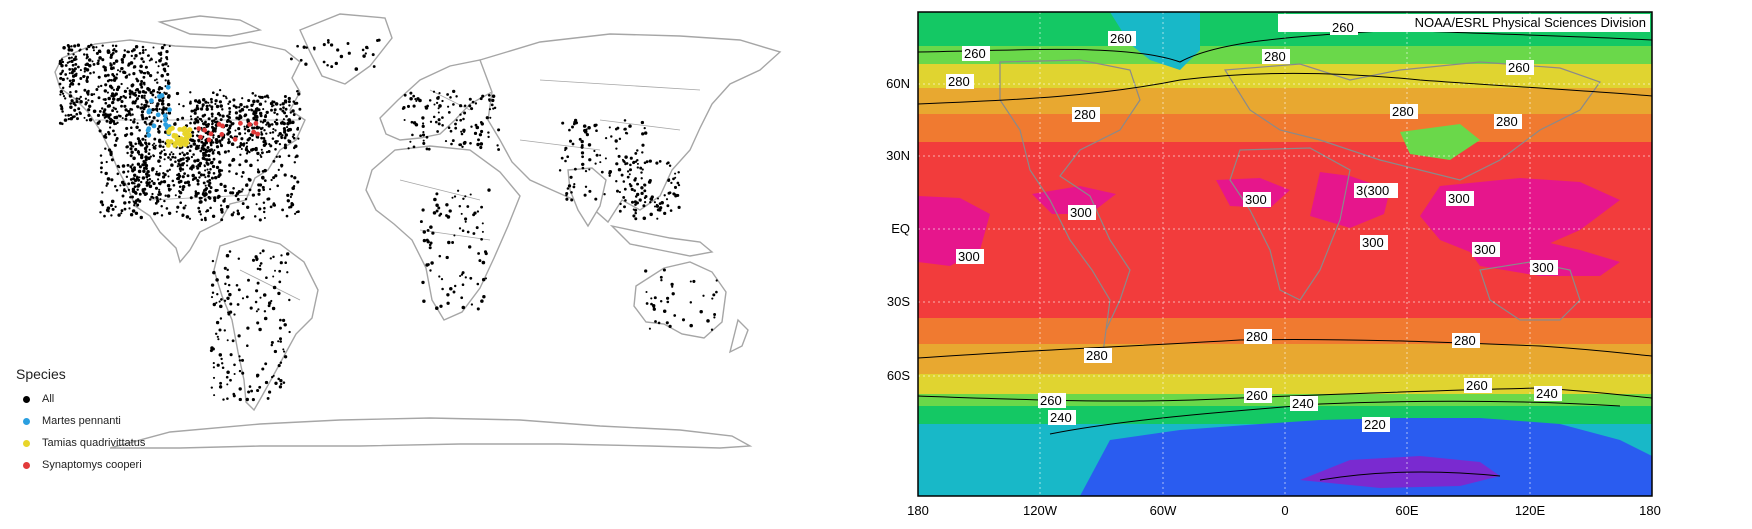  I want to click on asia-outline, so click(630, 128).